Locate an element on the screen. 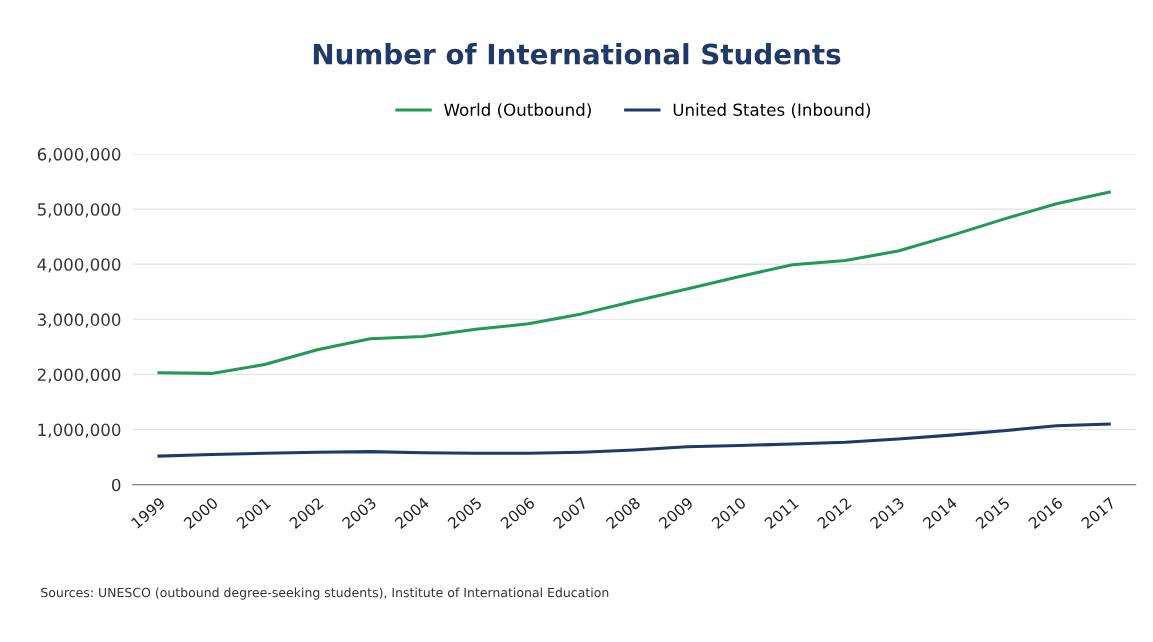 This screenshot has height=642, width=1153. y-tick-label: 4,000,000 is located at coordinates (79, 265).